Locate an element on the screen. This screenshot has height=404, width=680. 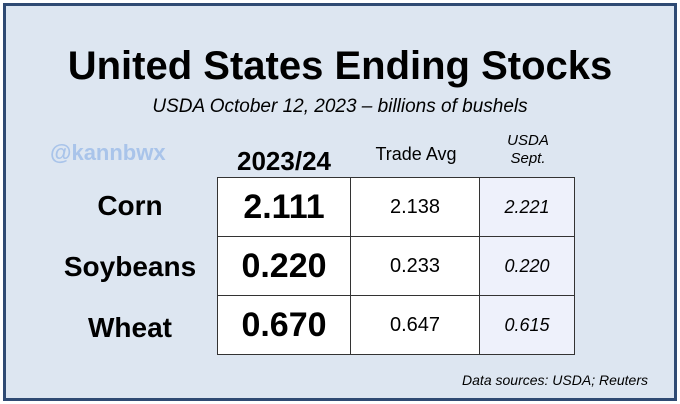
column-header-2023-24: 2023/24 is located at coordinates (284, 161).